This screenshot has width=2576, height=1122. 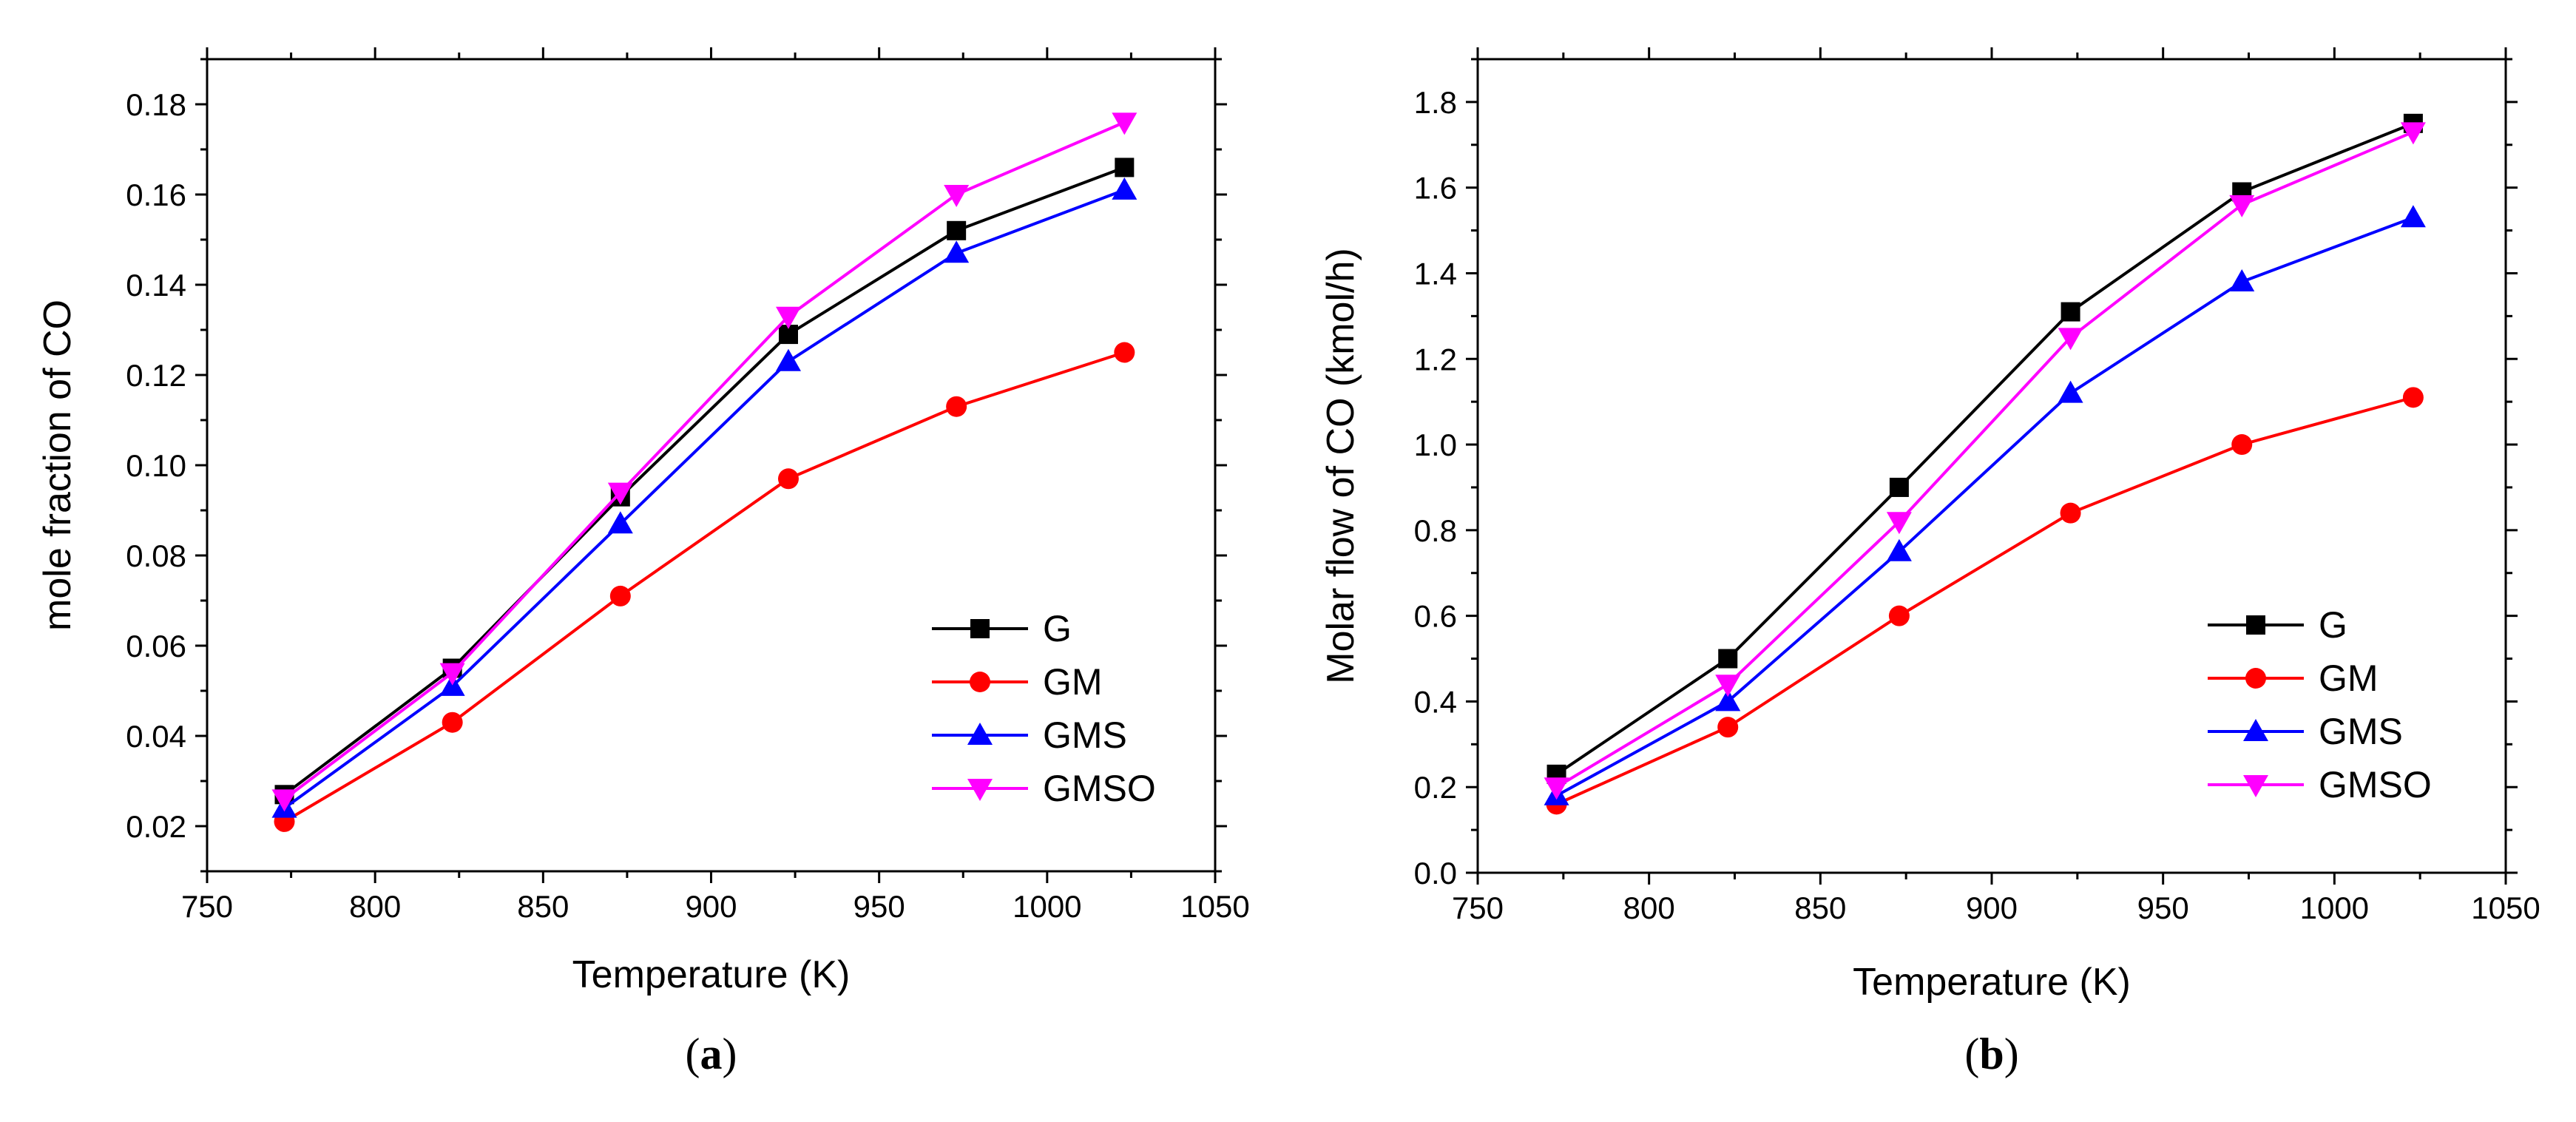 I want to click on y-tick-label: 1.8, so click(x=1435, y=102).